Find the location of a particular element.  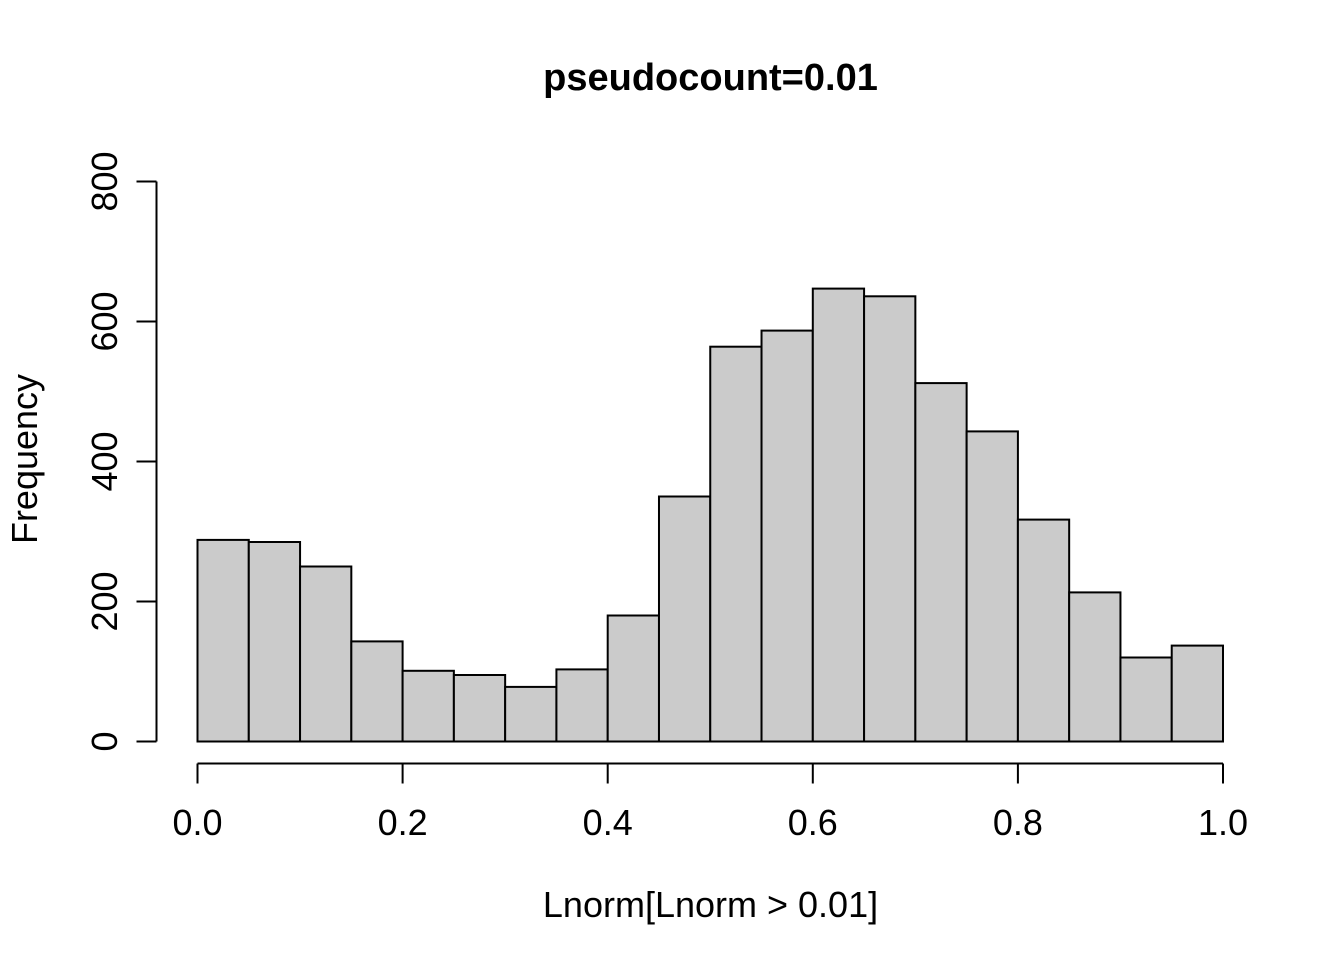

x-axis-tick-label: 1.0 is located at coordinates (1223, 822).